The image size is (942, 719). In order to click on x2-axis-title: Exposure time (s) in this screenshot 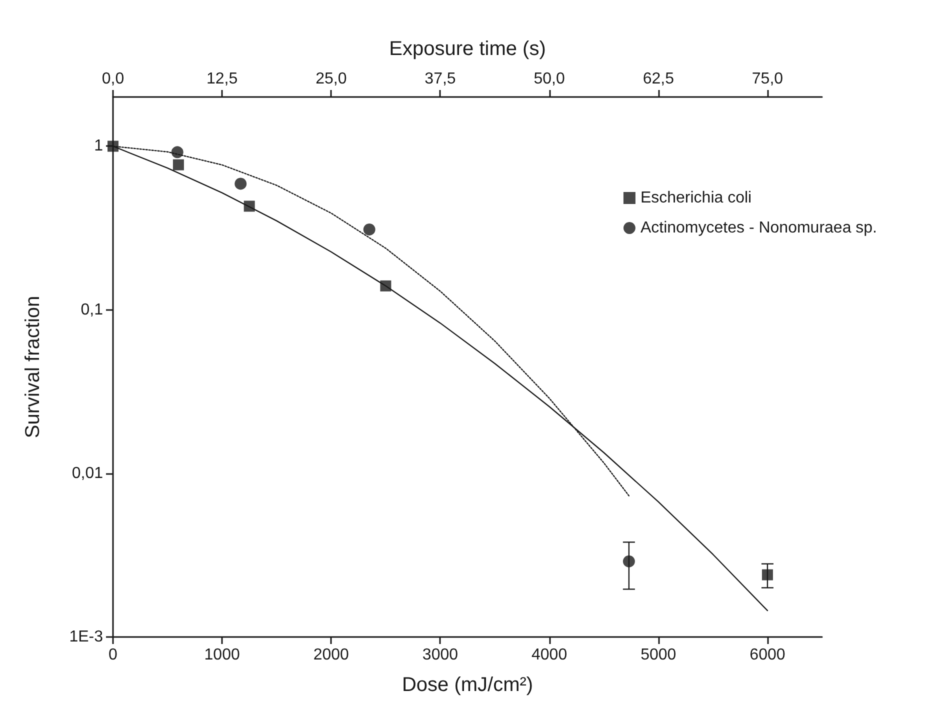, I will do `click(467, 49)`.